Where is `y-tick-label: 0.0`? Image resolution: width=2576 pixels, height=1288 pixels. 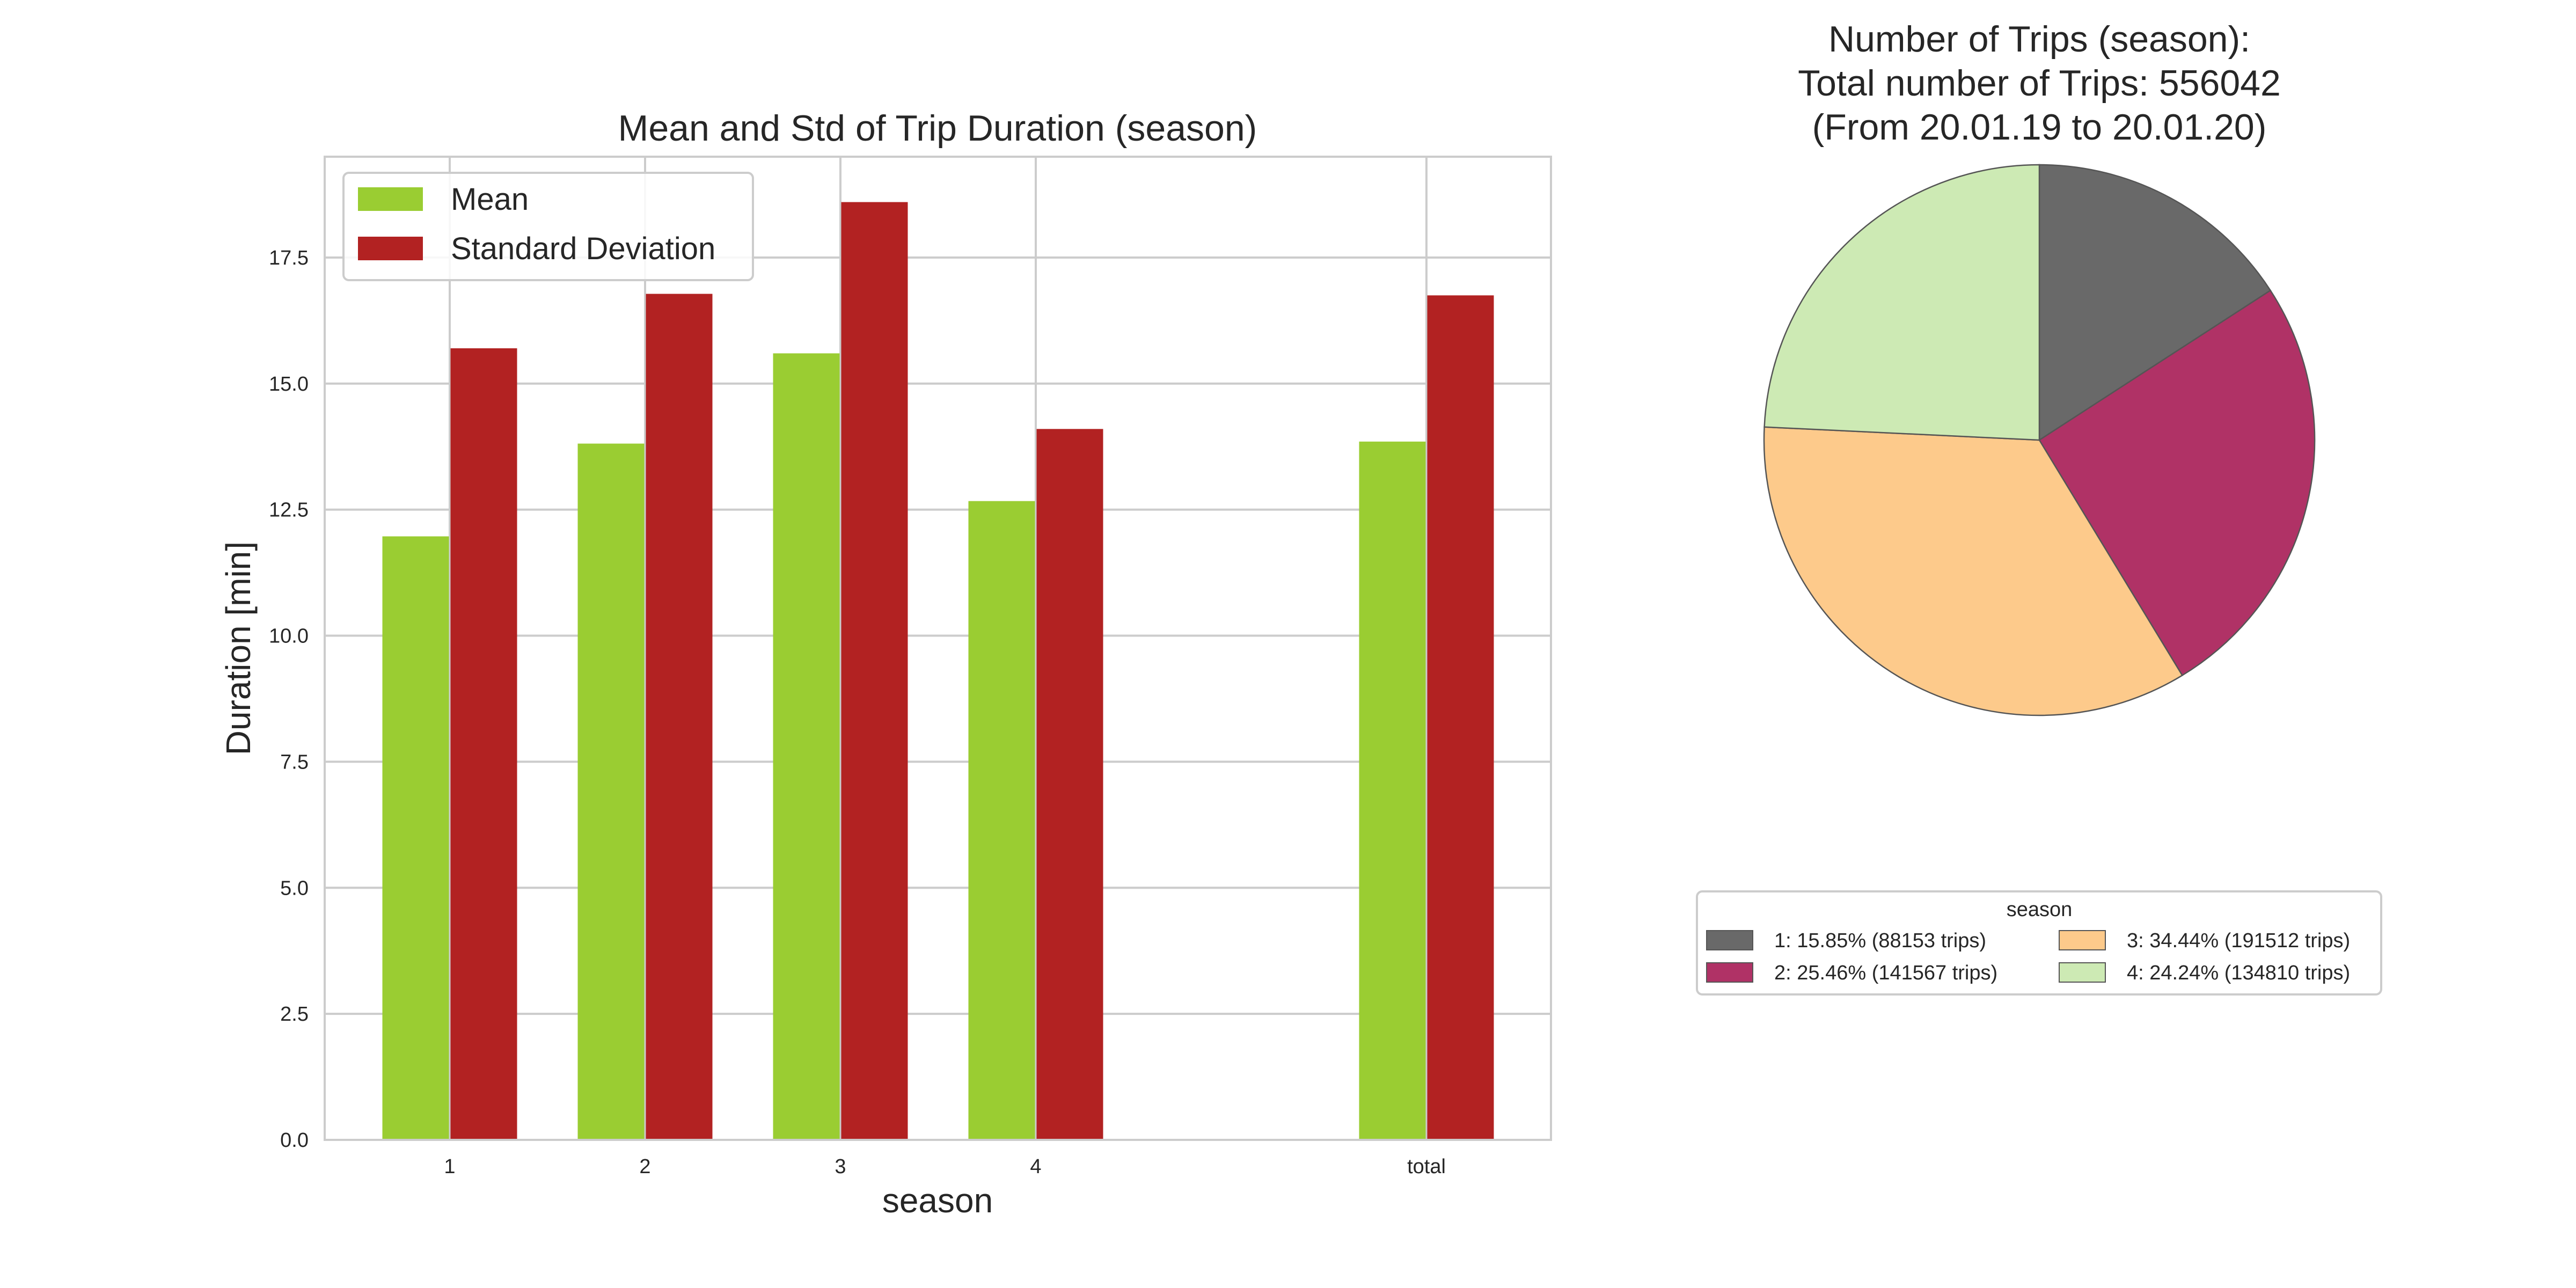 y-tick-label: 0.0 is located at coordinates (294, 1140).